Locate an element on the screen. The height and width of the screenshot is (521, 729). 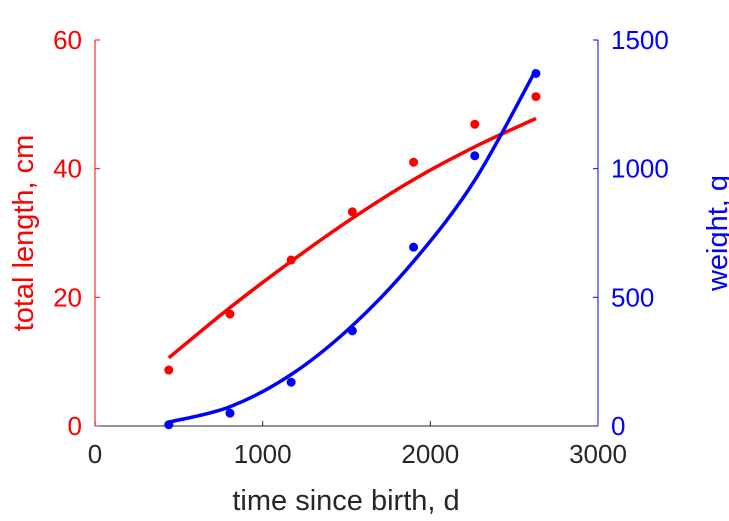
left-y-tick-label: 40 is located at coordinates (67, 169).